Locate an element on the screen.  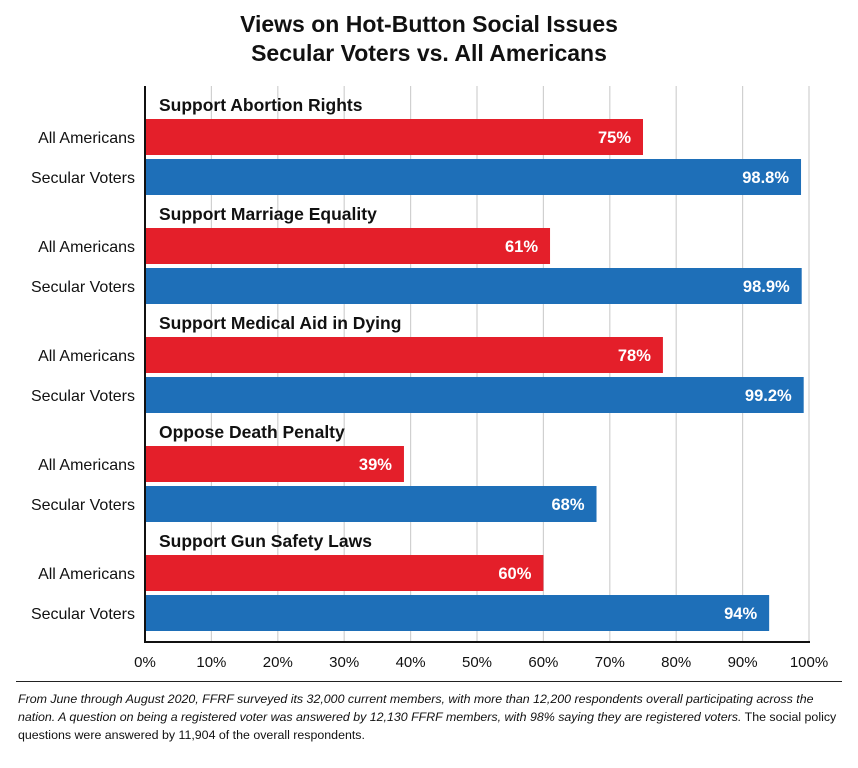
chart-title: Views on Hot-Button Social Issues is located at coordinates (429, 24).